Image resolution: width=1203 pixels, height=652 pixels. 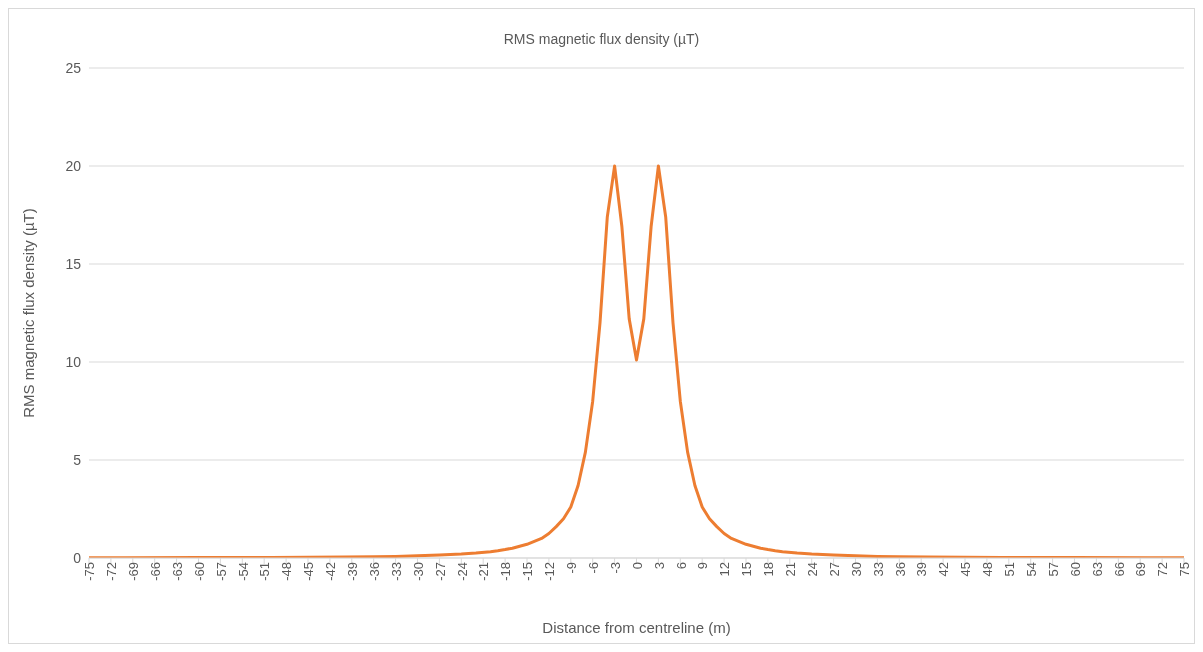 What do you see at coordinates (1119, 569) in the screenshot?
I see `x-tick-label: 66` at bounding box center [1119, 569].